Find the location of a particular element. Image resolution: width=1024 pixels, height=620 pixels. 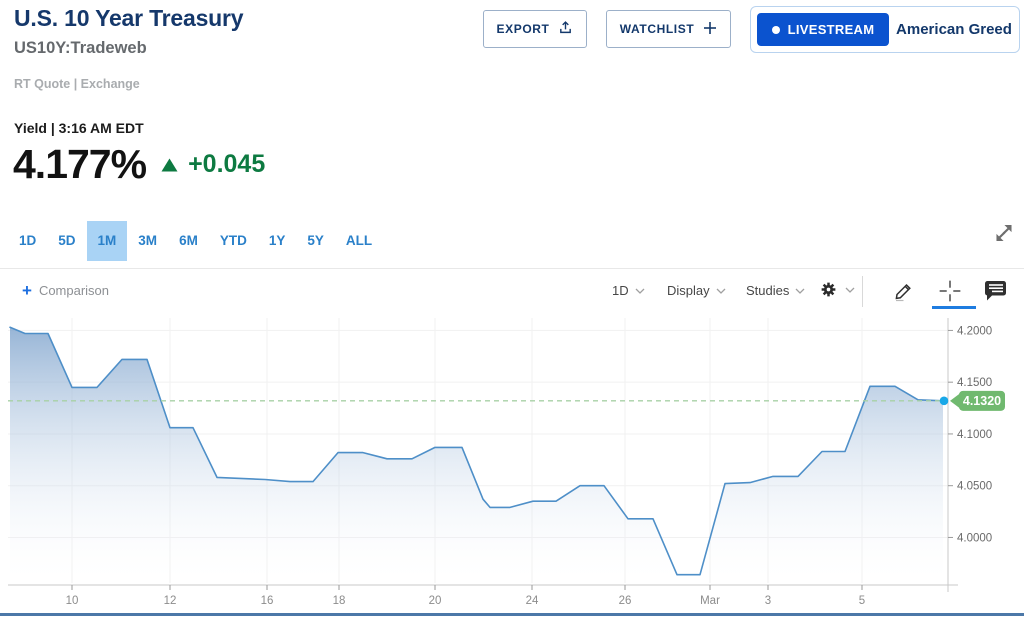

tab-ytd: YTD is located at coordinates (233, 240).